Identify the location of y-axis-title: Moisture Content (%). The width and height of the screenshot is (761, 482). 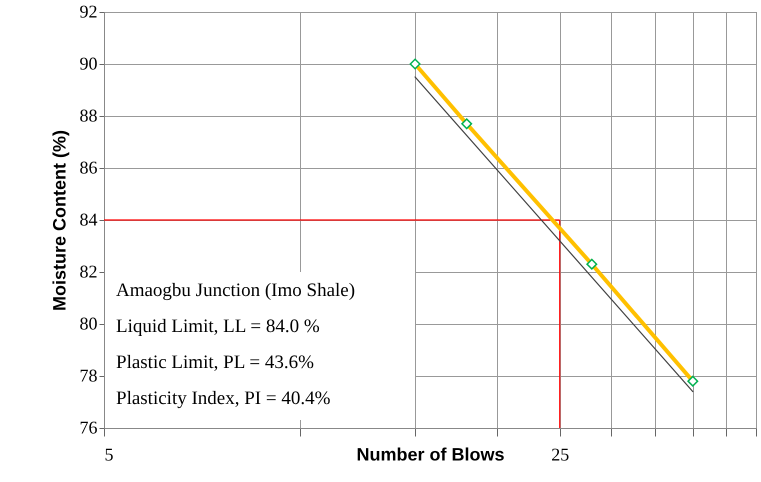
(60, 220).